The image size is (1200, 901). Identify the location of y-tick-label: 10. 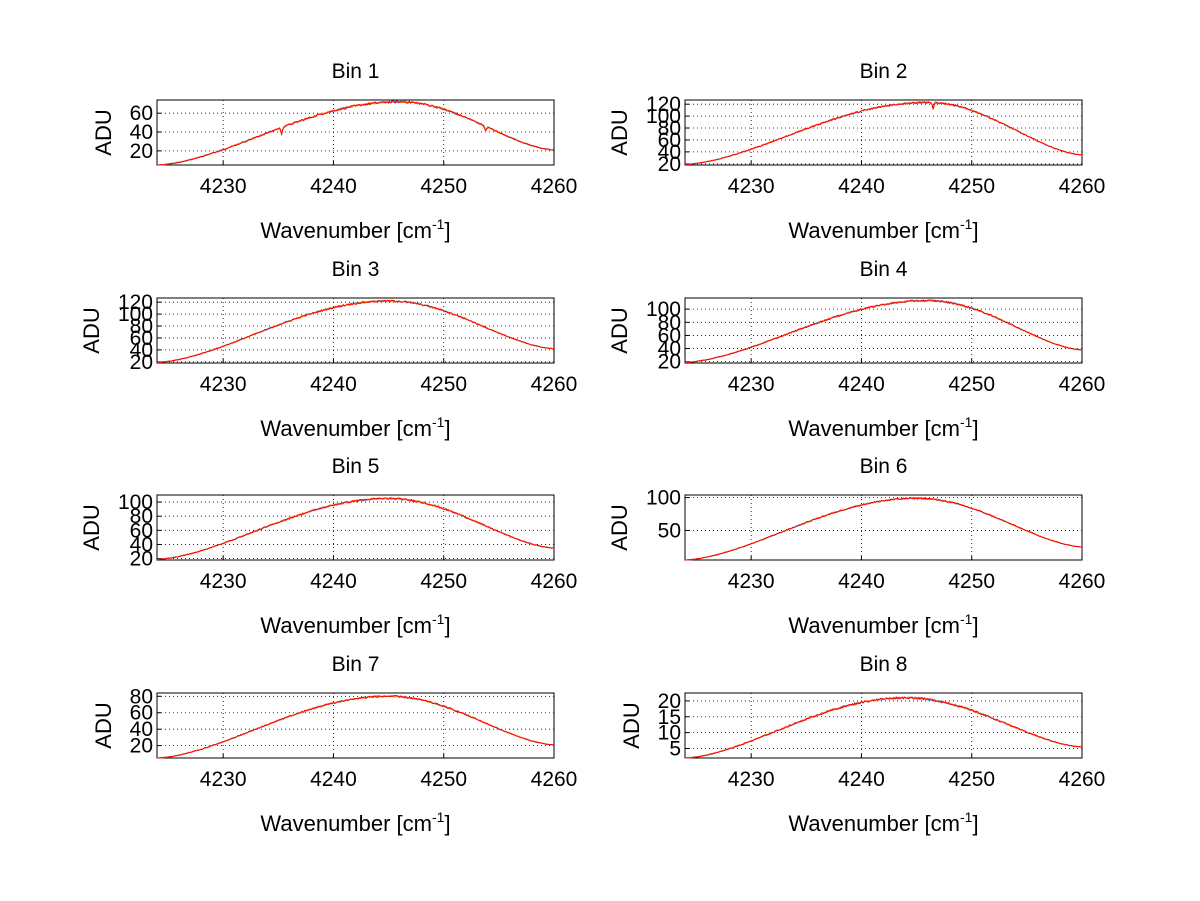
(669, 733).